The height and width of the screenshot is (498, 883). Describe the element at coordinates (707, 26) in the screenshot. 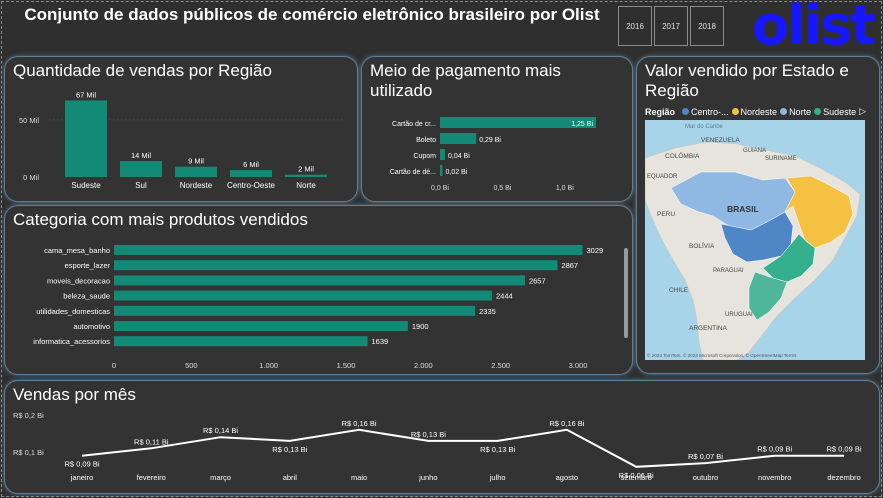

I see `year-button-2018: 2018` at that location.